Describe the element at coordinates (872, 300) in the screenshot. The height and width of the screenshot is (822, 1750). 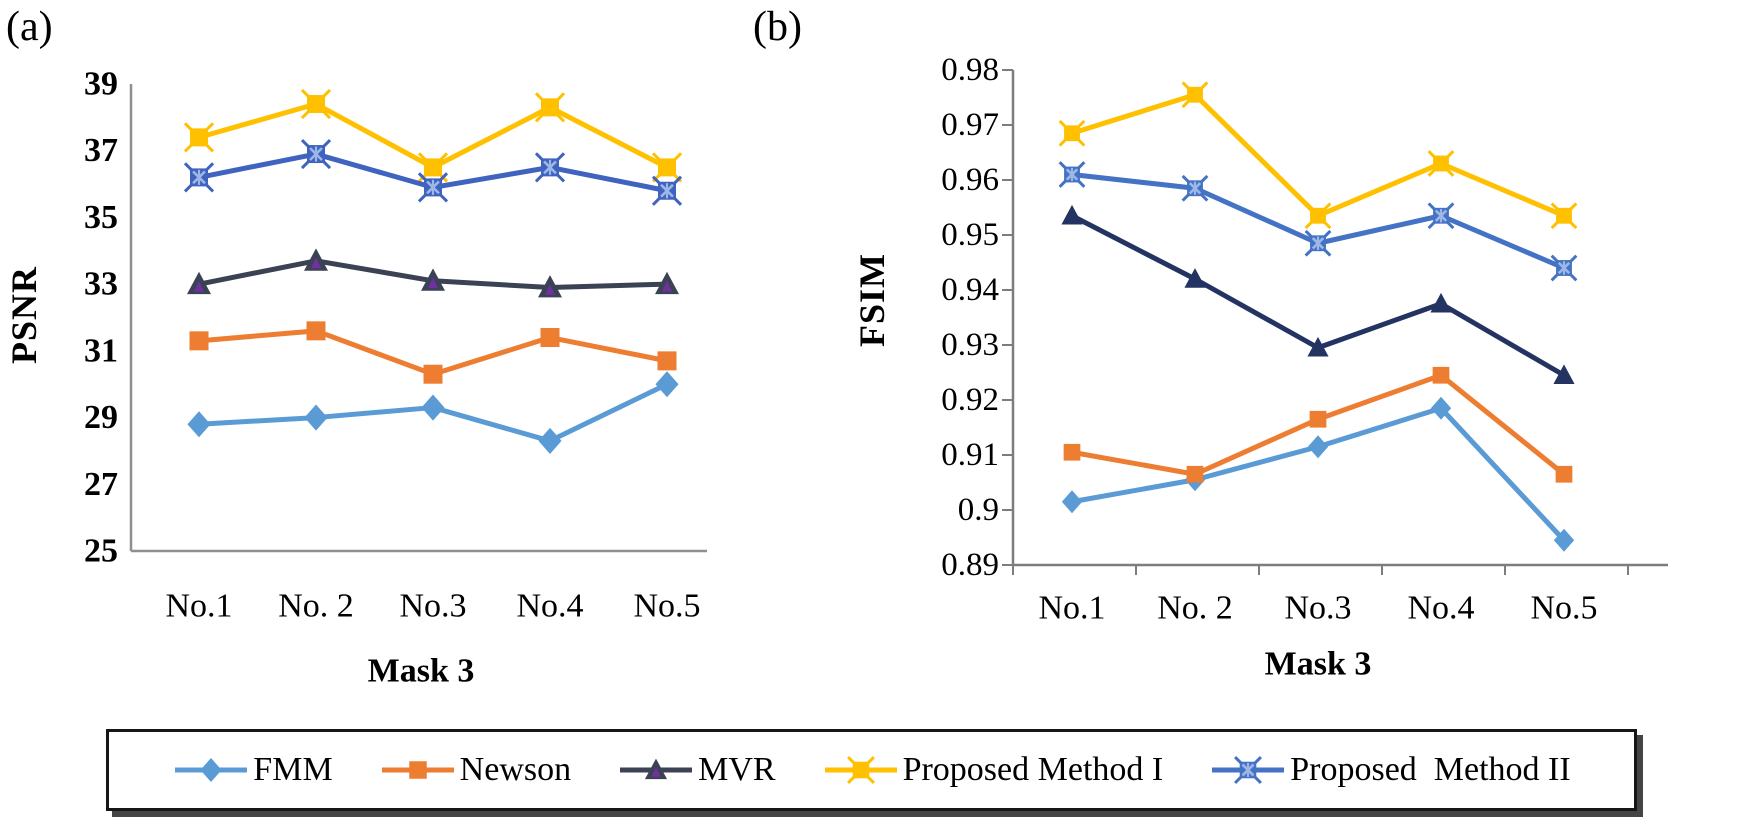
I see `y-axis-title-fsim: FSIM` at that location.